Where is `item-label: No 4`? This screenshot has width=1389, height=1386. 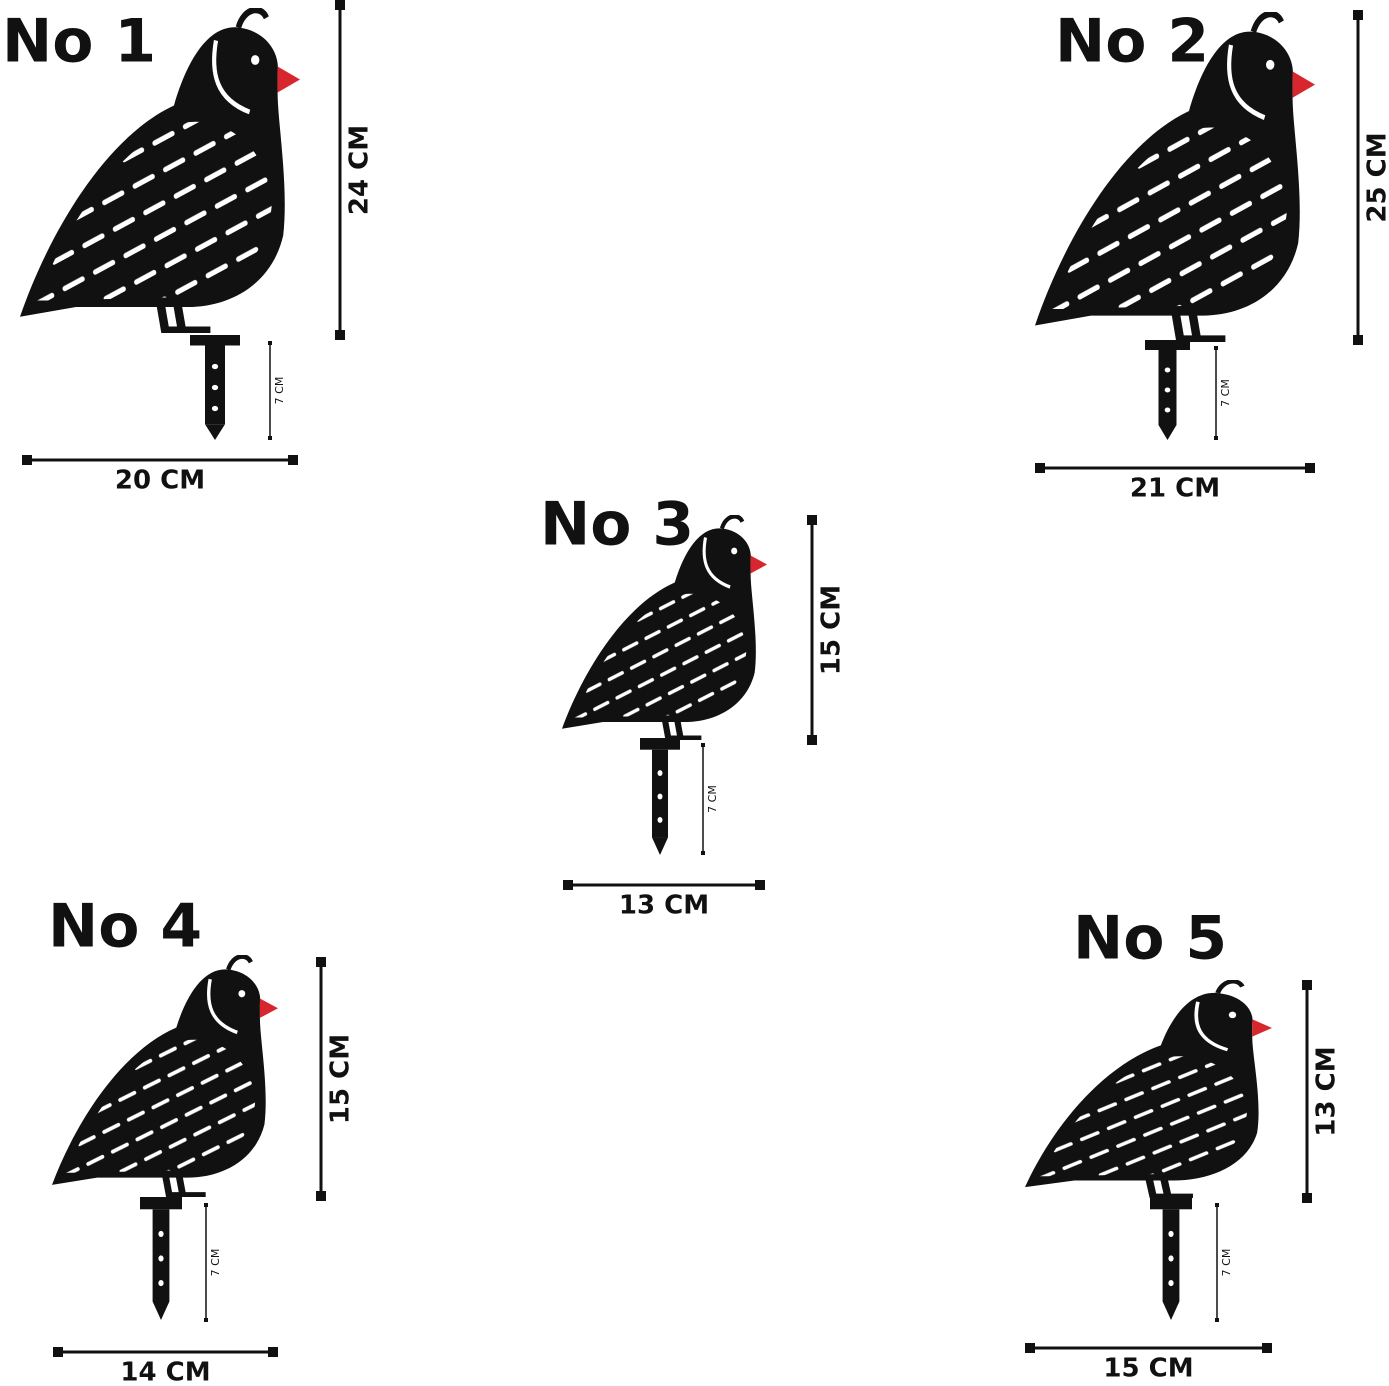 item-label: No 4 is located at coordinates (125, 927).